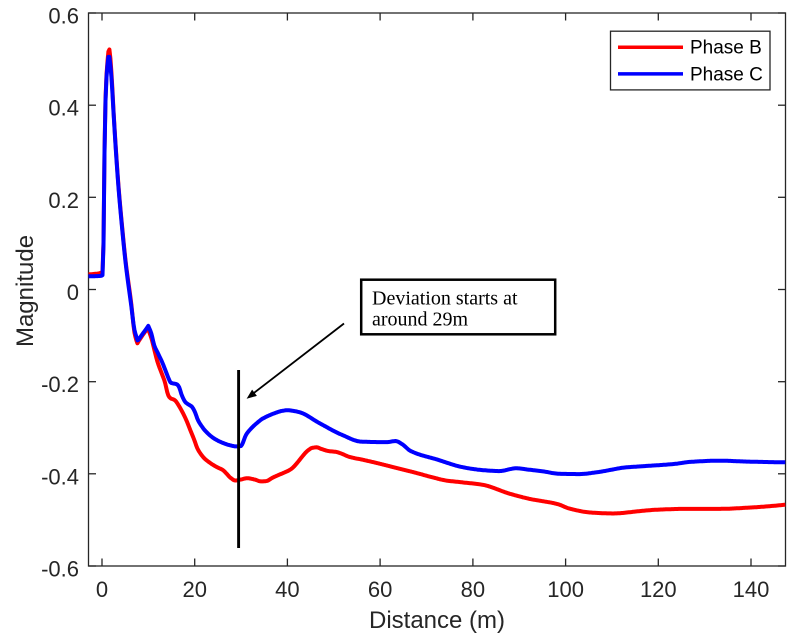 This screenshot has height=640, width=795. Describe the element at coordinates (437, 620) in the screenshot. I see `svg-text: Distance (m)` at that location.